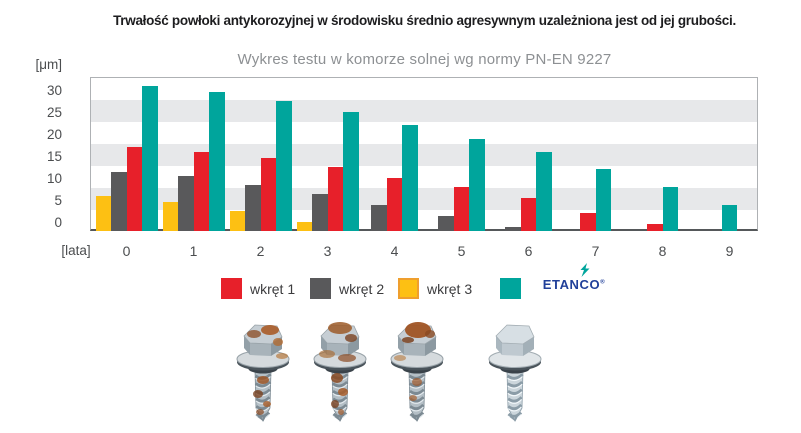 Image resolution: width=801 pixels, height=433 pixels. Describe the element at coordinates (394, 251) in the screenshot. I see `x-axis-tick: 4` at that location.